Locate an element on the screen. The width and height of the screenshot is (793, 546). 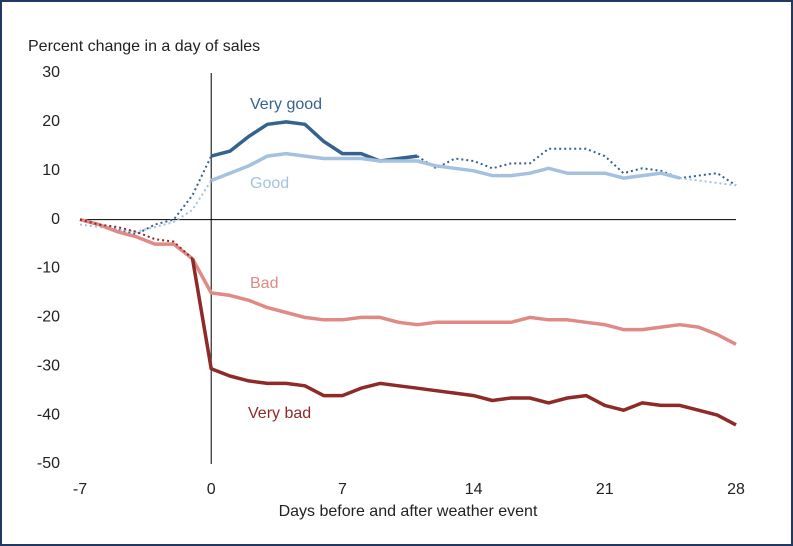
y-tick-label: 30 is located at coordinates (51, 72).